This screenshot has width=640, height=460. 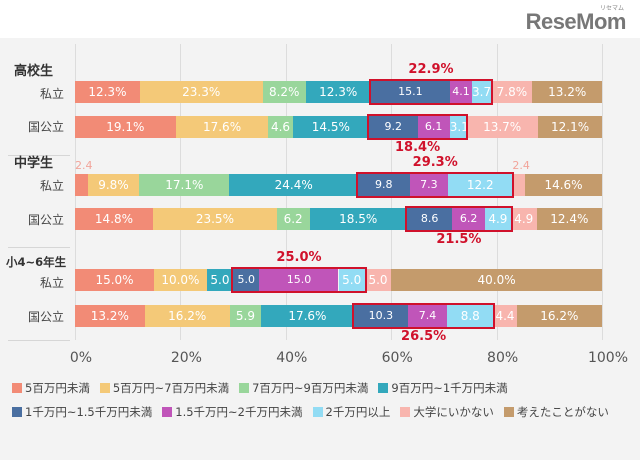 What do you see at coordinates (563, 185) in the screenshot?
I see `bar-segment: 14.6%` at bounding box center [563, 185].